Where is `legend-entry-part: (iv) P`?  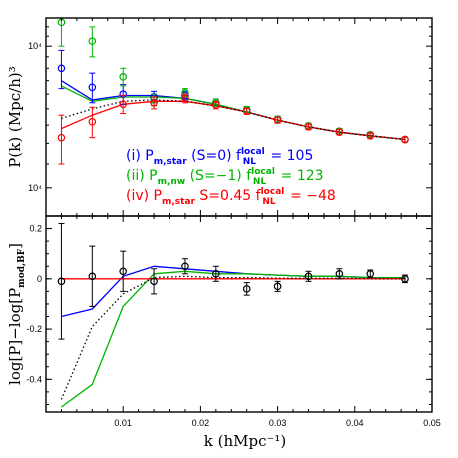
legend-entry-part: (iv) P is located at coordinates (144, 196).